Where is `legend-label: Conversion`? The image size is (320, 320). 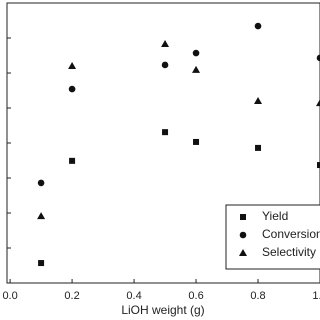
legend-label: Conversion is located at coordinates (291, 234).